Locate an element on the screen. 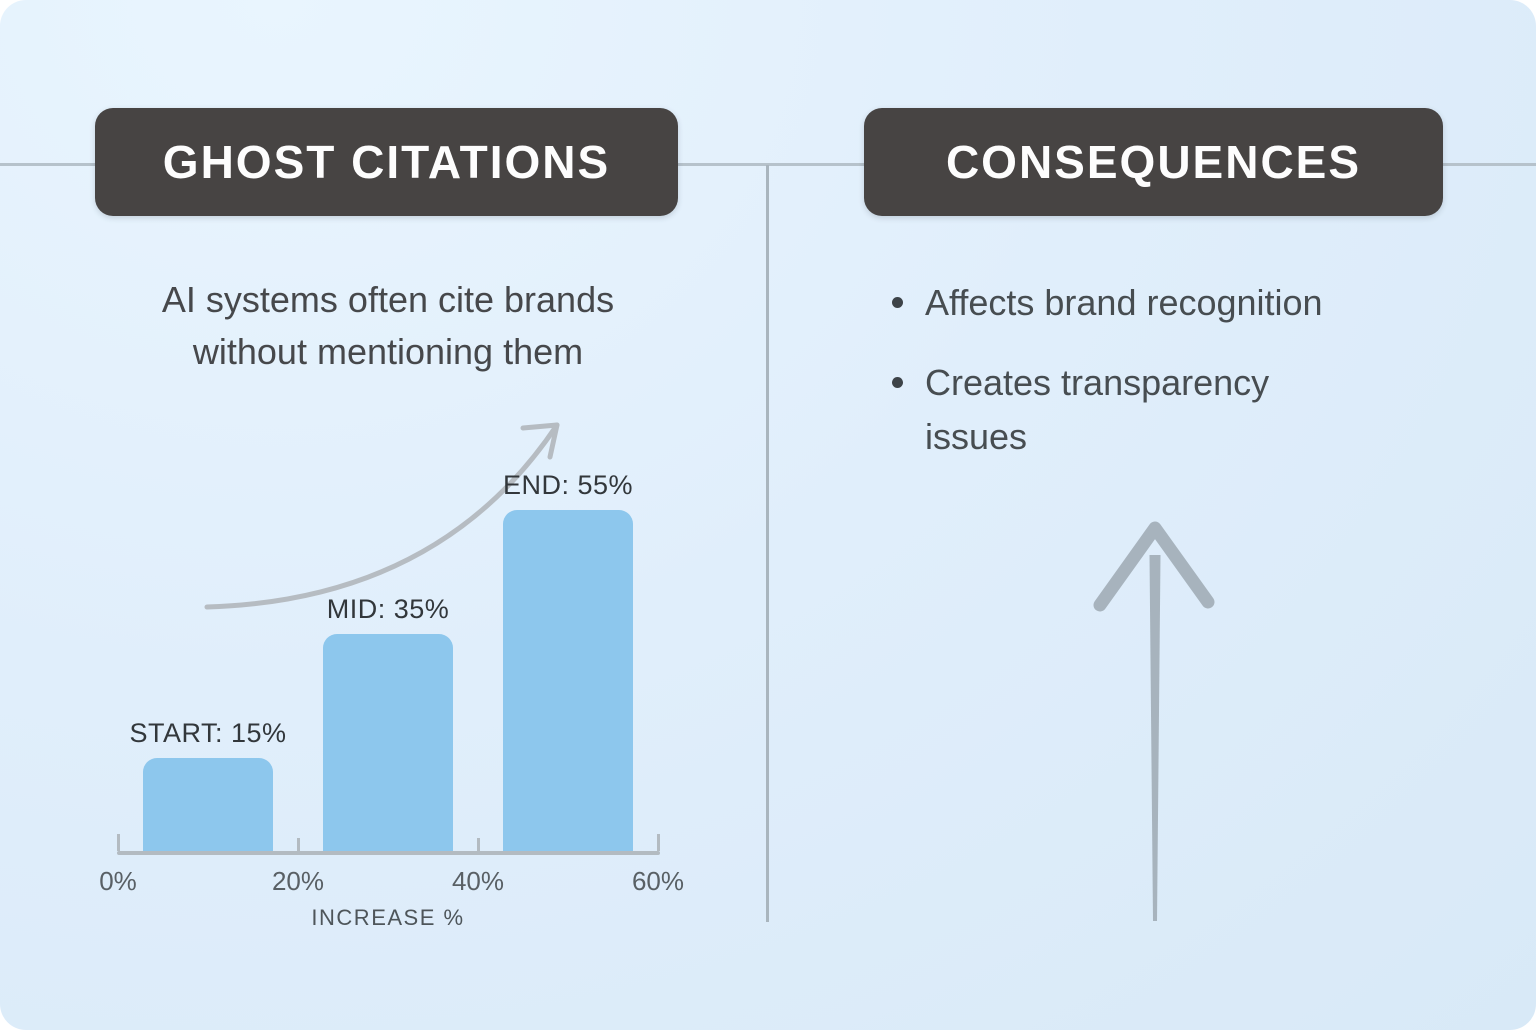 The width and height of the screenshot is (1536, 1030). bullet-text: Affects brand recognition is located at coordinates (1124, 302).